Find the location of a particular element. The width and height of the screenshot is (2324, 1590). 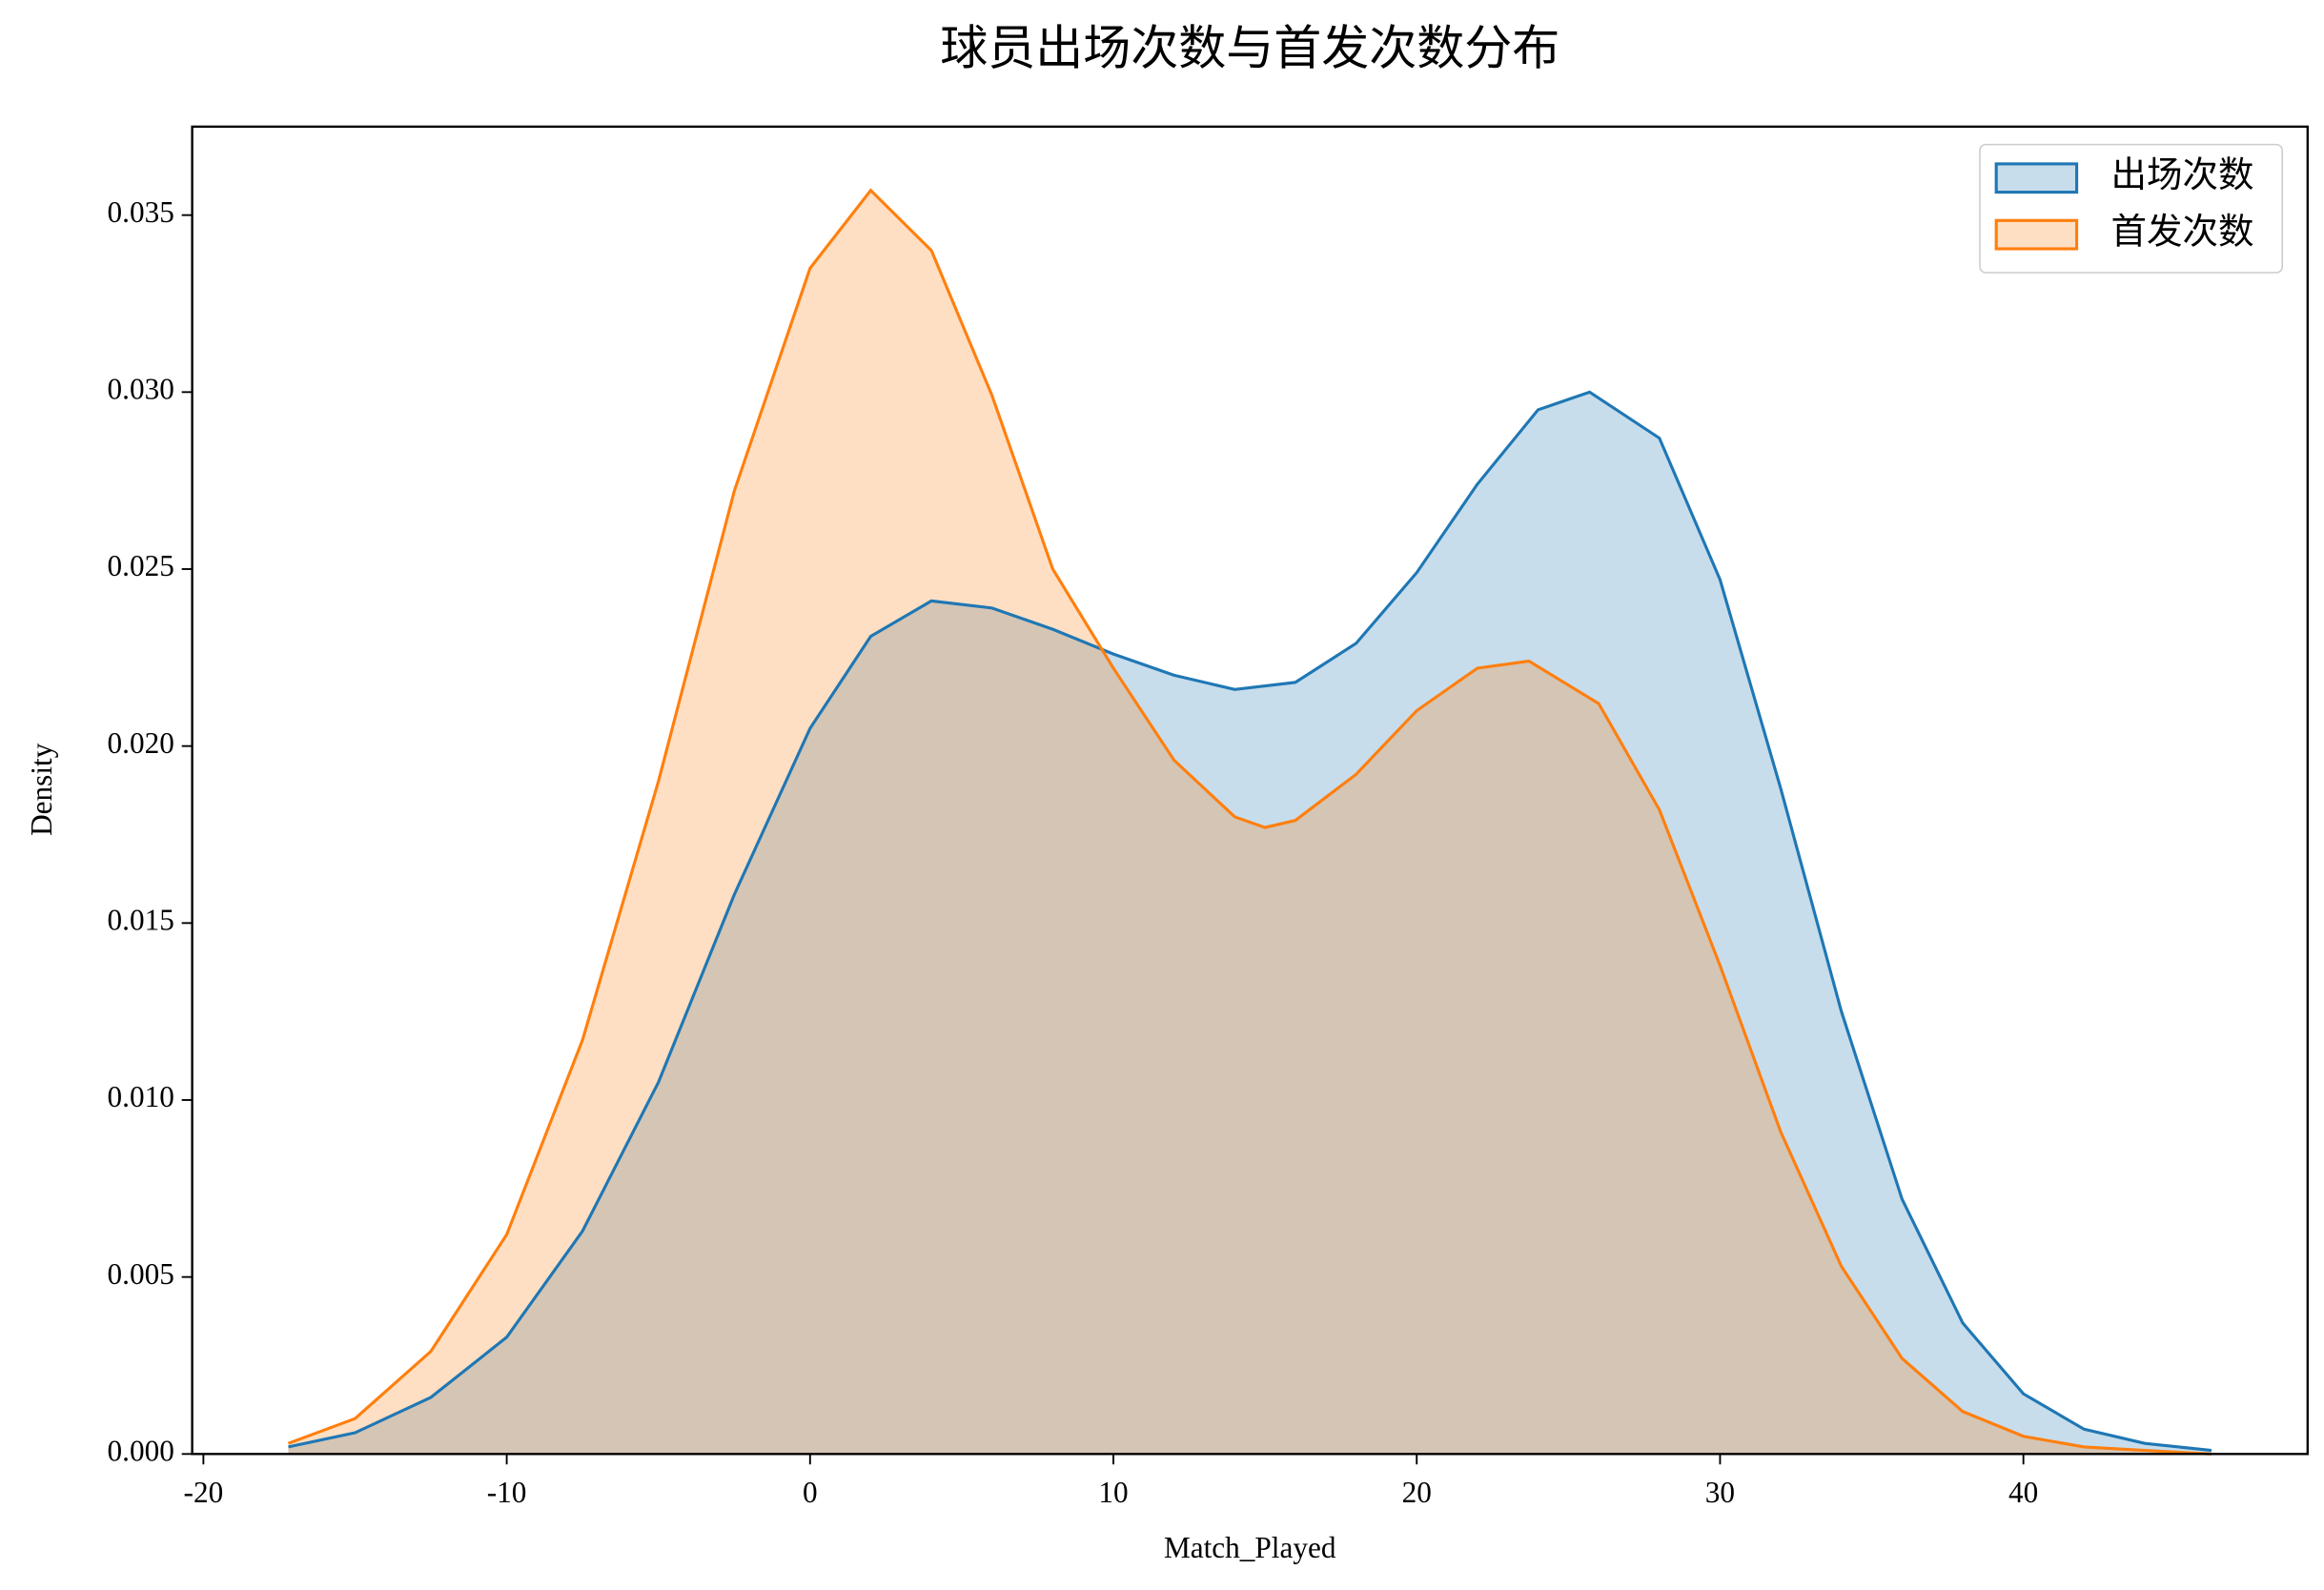

y-tick-label: 0.000 is located at coordinates (141, 1450).